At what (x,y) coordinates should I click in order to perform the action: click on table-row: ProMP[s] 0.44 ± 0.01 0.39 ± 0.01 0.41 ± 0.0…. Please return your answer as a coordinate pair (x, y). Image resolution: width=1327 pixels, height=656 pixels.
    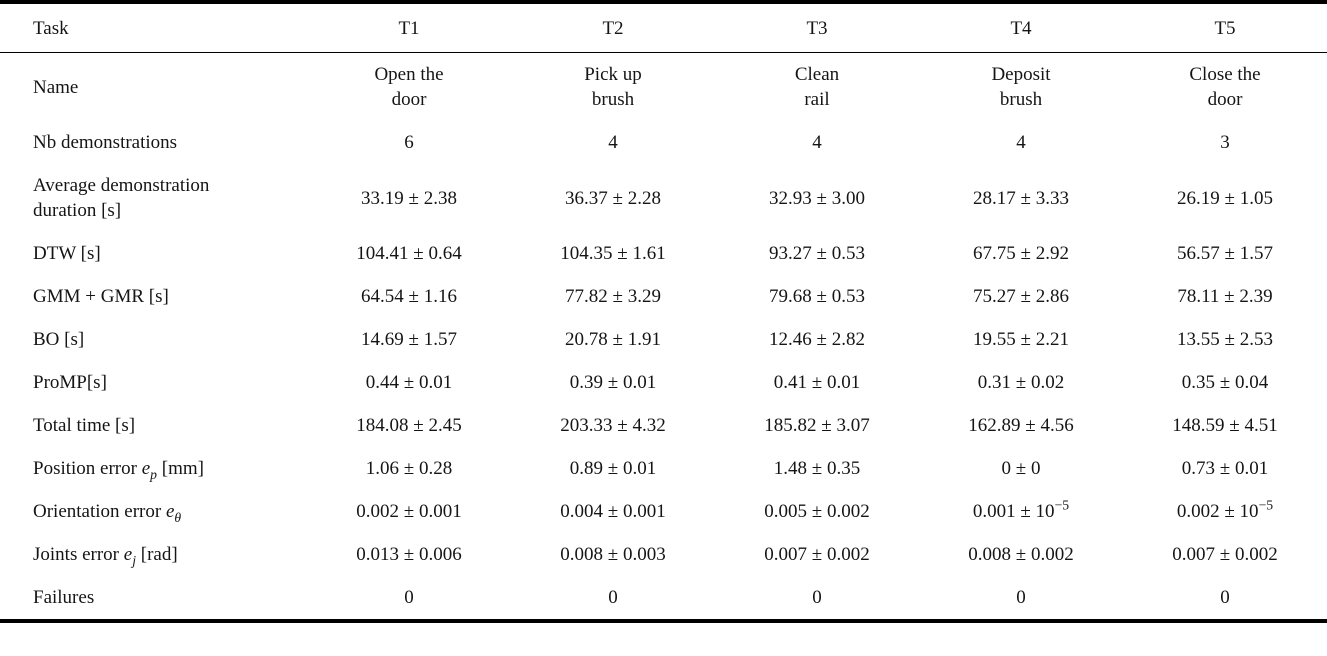
    Looking at the image, I should click on (663, 382).